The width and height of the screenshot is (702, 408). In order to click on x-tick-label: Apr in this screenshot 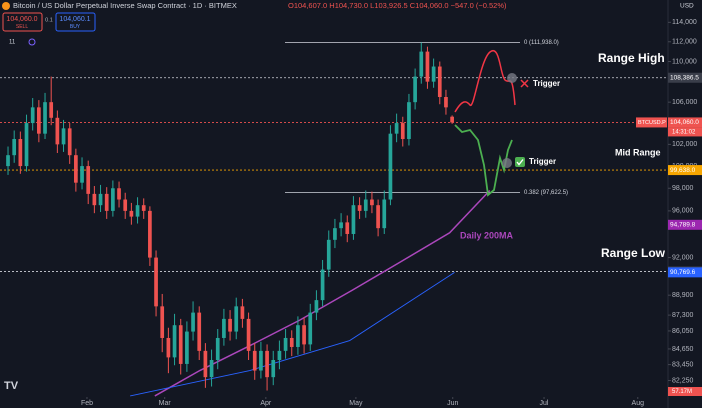, I will do `click(266, 403)`.